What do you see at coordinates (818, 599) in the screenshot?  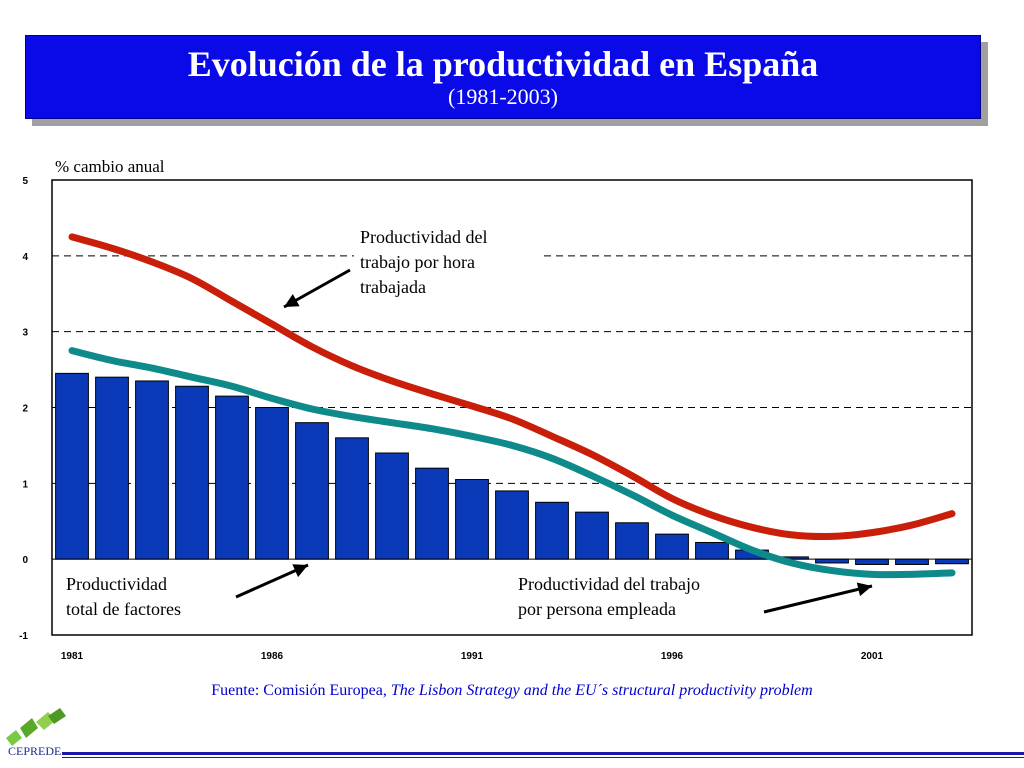 I see `arrow-labour-per-employee` at bounding box center [818, 599].